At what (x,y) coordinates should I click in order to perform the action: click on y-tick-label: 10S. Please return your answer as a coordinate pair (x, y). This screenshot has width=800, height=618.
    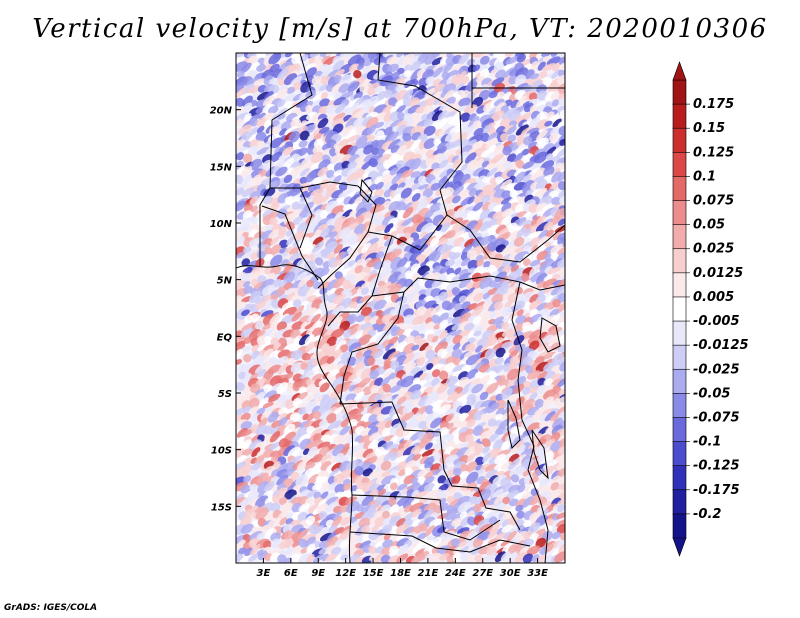
    Looking at the image, I should click on (221, 451).